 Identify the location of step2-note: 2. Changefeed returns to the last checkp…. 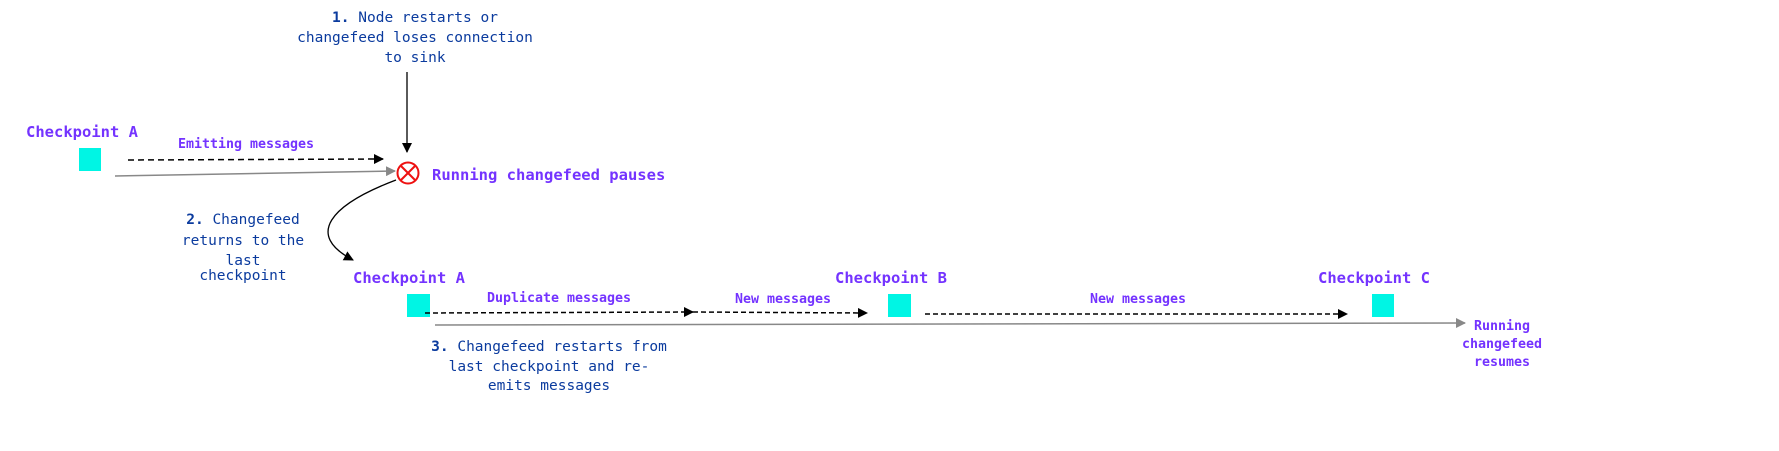
(243, 248).